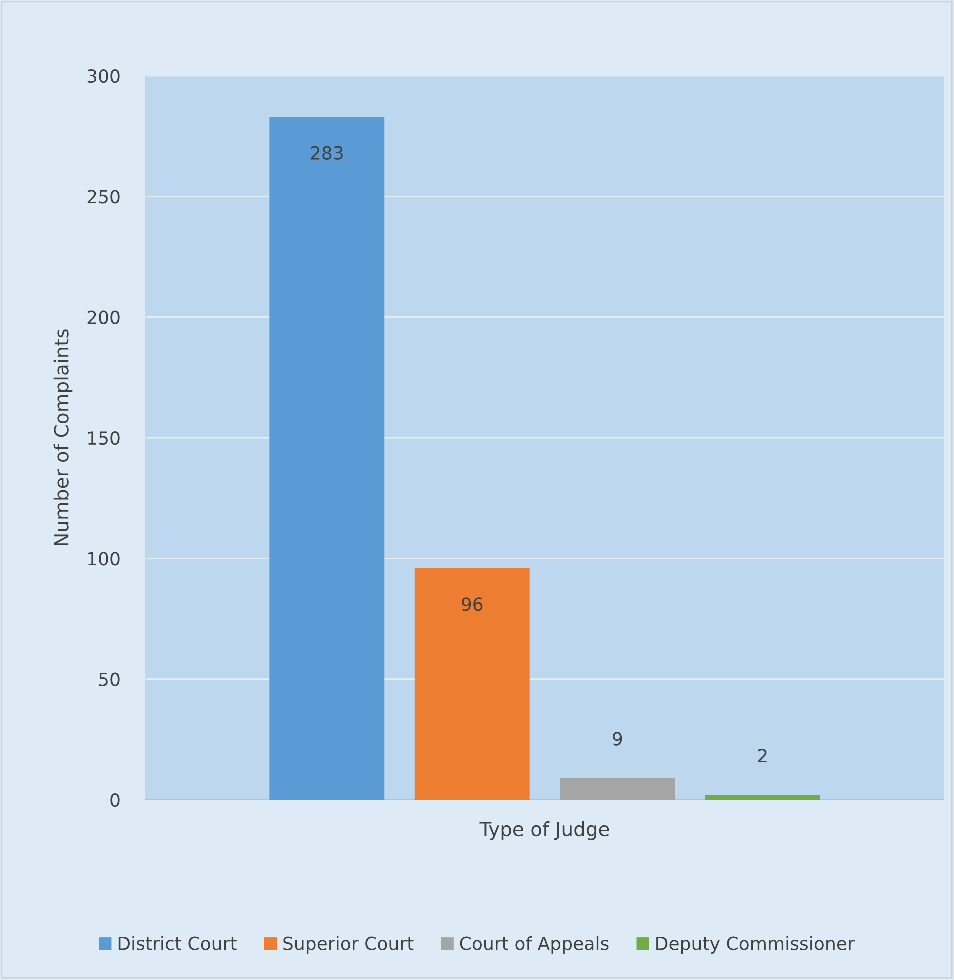 The height and width of the screenshot is (980, 954). I want to click on x-axis-title: Type of Judge, so click(545, 831).